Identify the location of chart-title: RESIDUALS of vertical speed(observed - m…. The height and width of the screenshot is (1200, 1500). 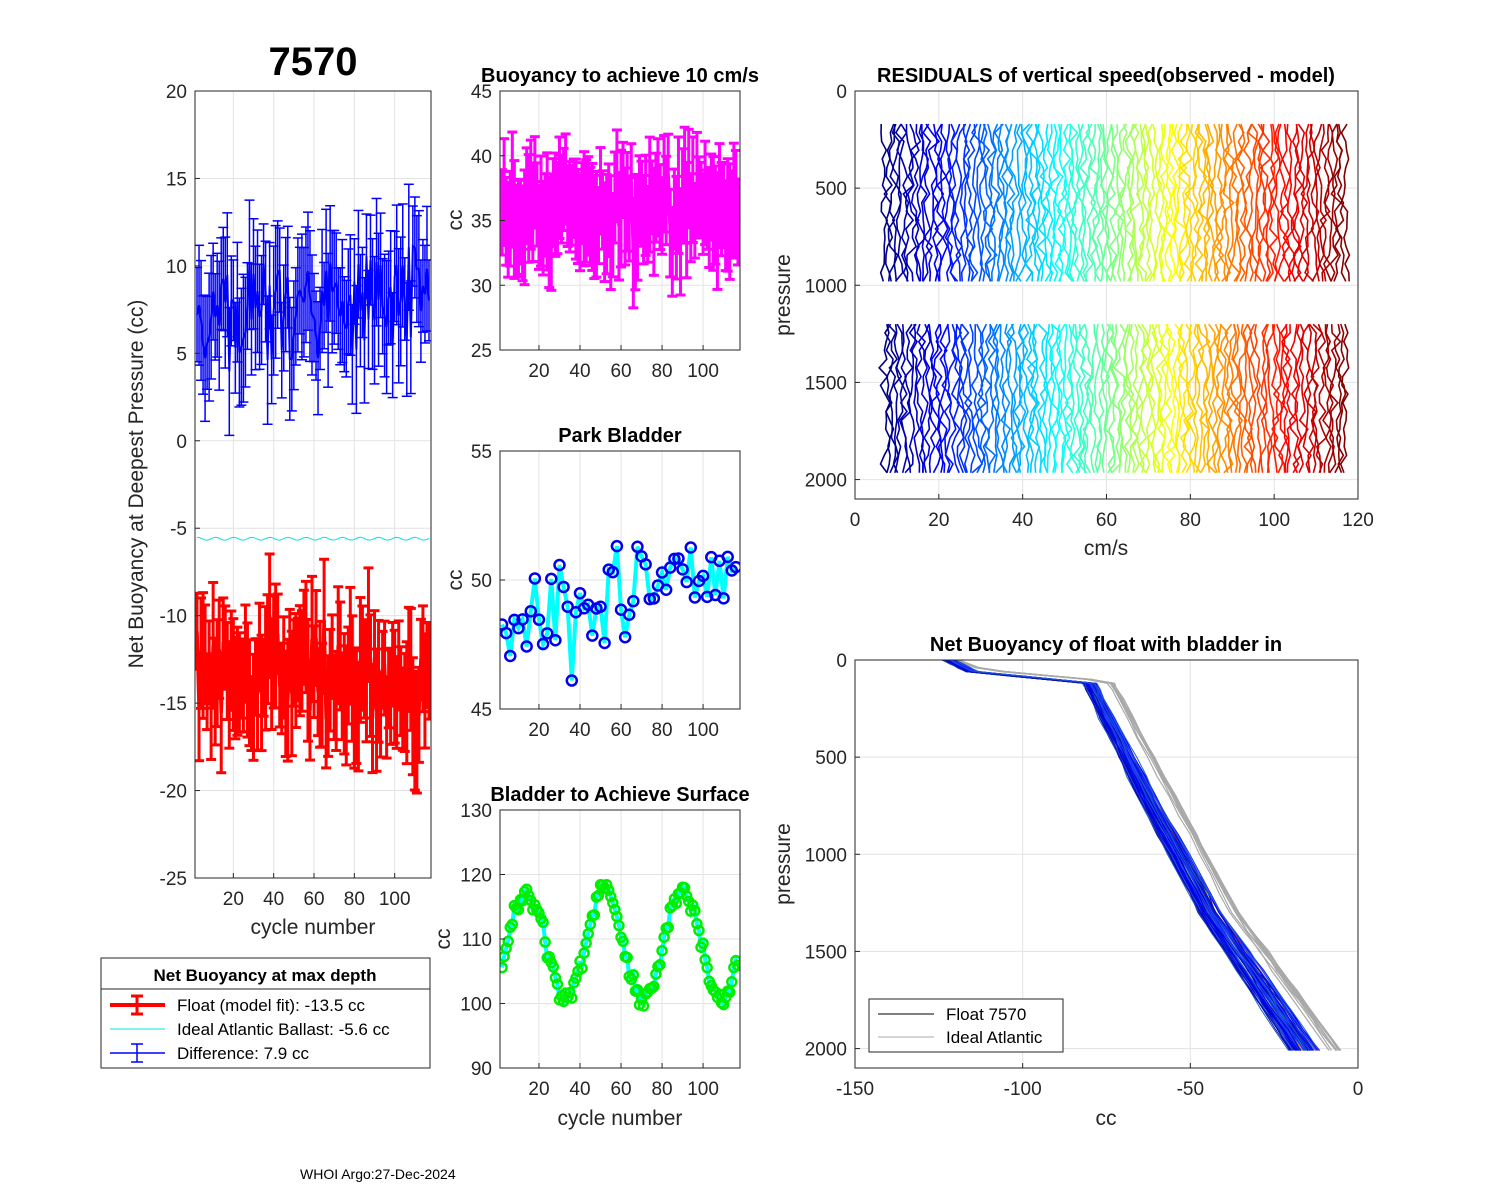
(1106, 76).